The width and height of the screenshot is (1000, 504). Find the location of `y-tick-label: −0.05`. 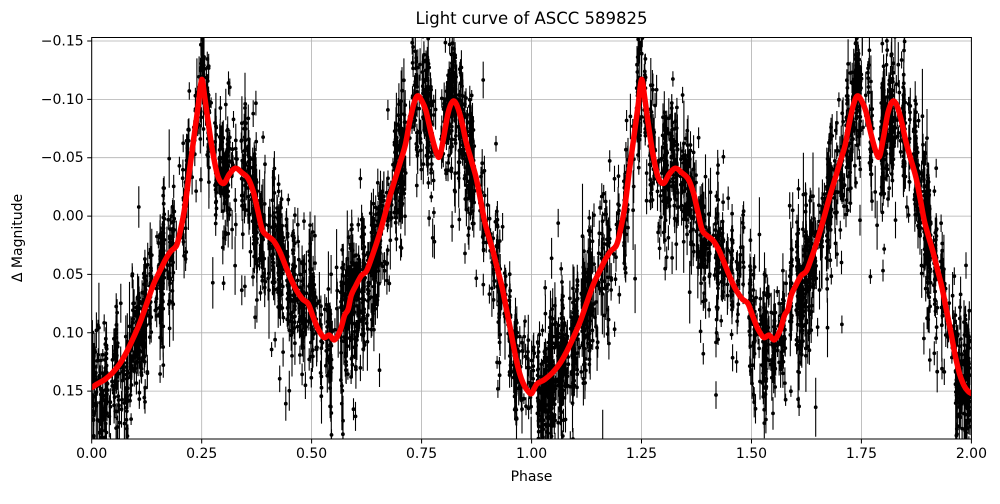

y-tick-label: −0.05 is located at coordinates (62, 158).